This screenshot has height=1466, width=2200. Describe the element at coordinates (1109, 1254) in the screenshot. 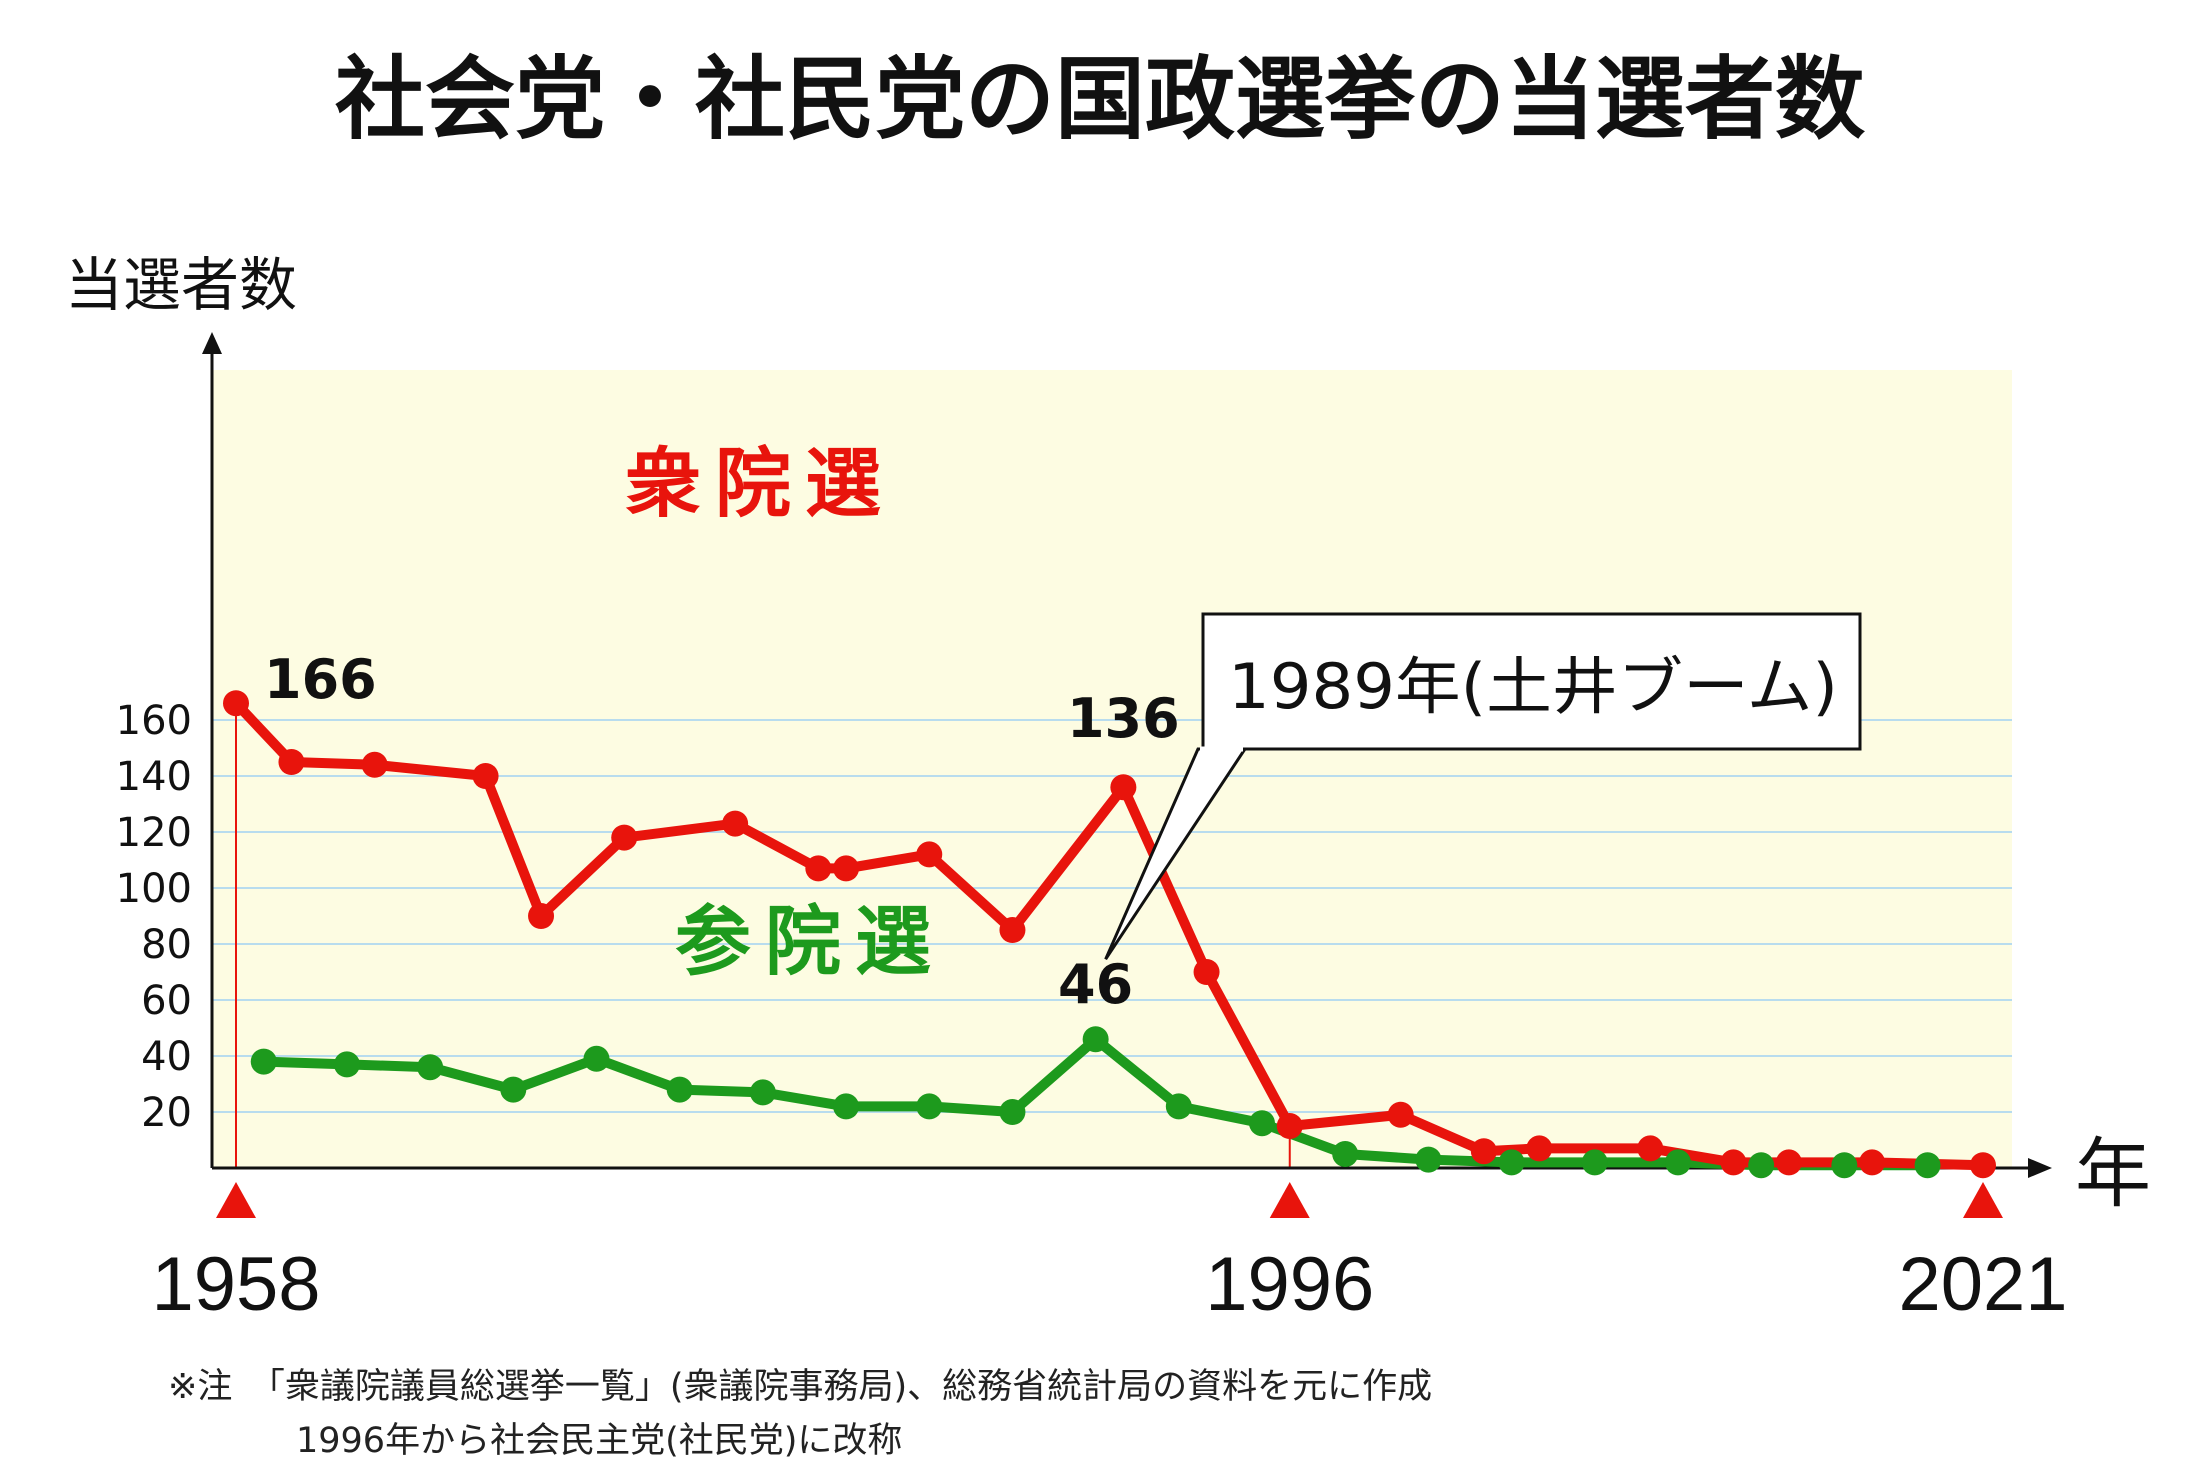

I see `x-tick-labels: 1958 1996 2021` at that location.